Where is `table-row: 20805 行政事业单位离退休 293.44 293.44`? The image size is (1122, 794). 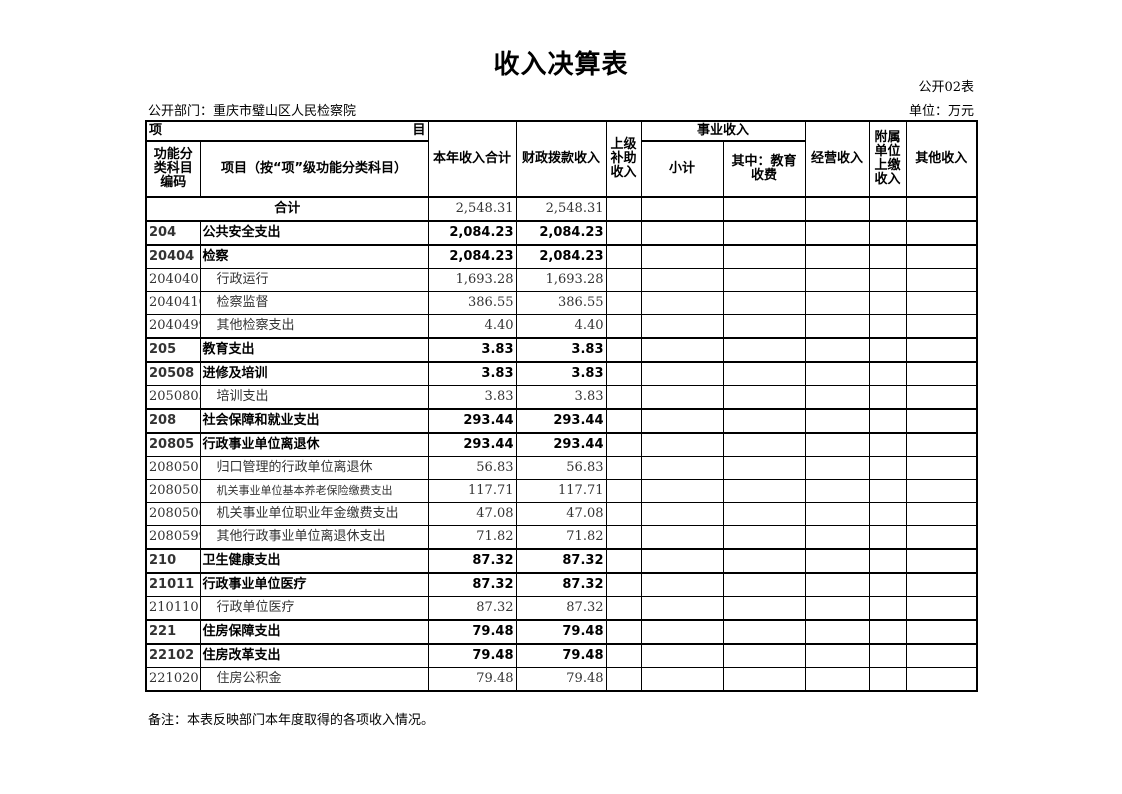
table-row: 20805 行政事业单位离退休 293.44 293.44 is located at coordinates (561, 444).